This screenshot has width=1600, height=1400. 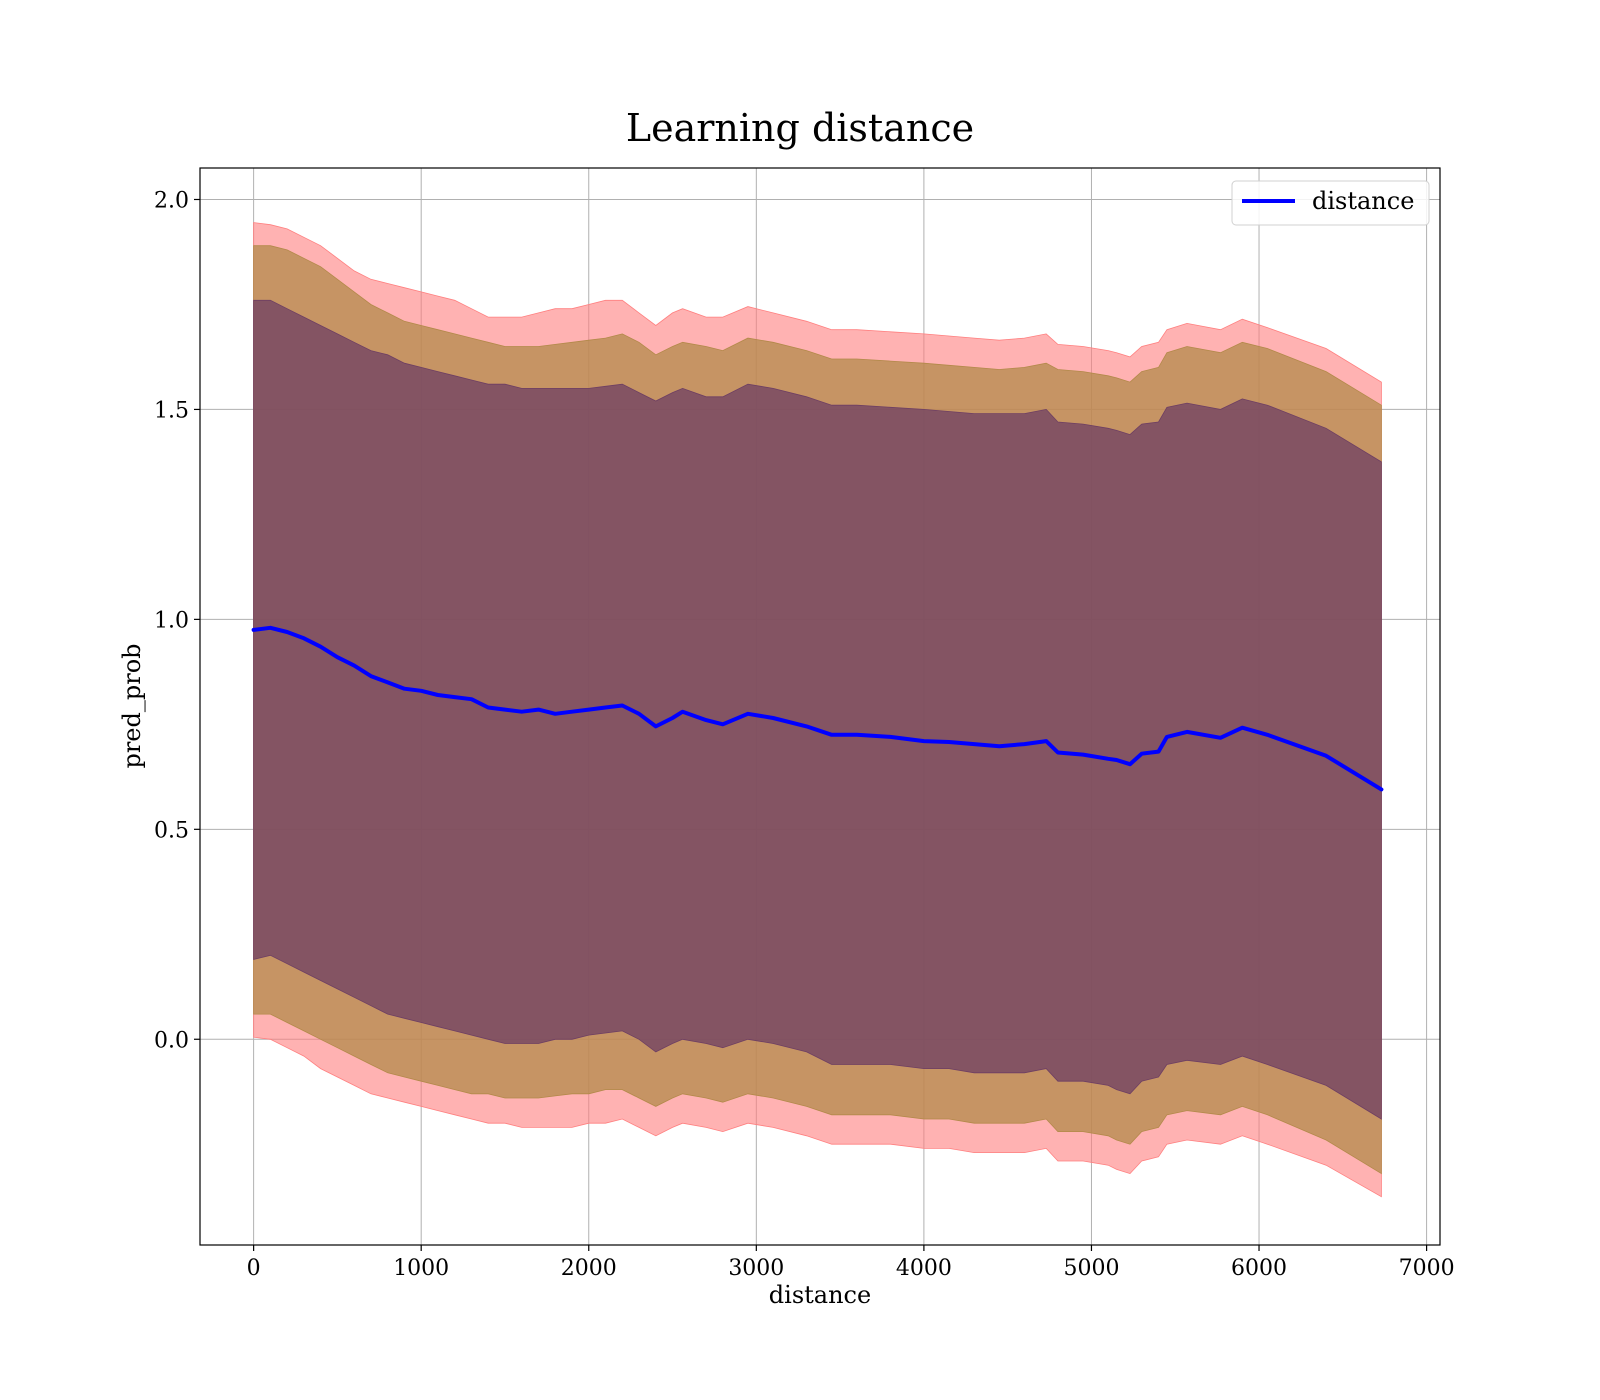 What do you see at coordinates (171, 830) in the screenshot?
I see `y-tick-label: 0.5` at bounding box center [171, 830].